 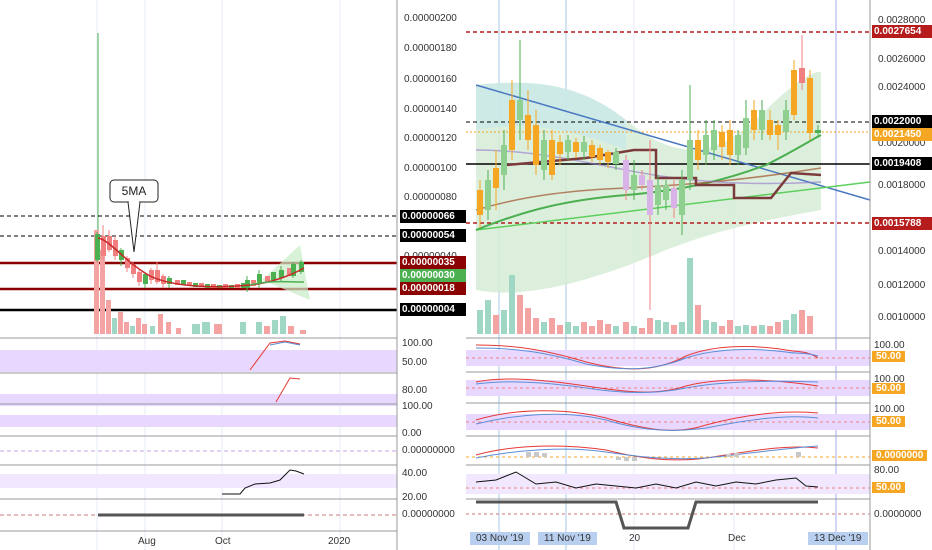 I want to click on descending-trendline, so click(x=673, y=142).